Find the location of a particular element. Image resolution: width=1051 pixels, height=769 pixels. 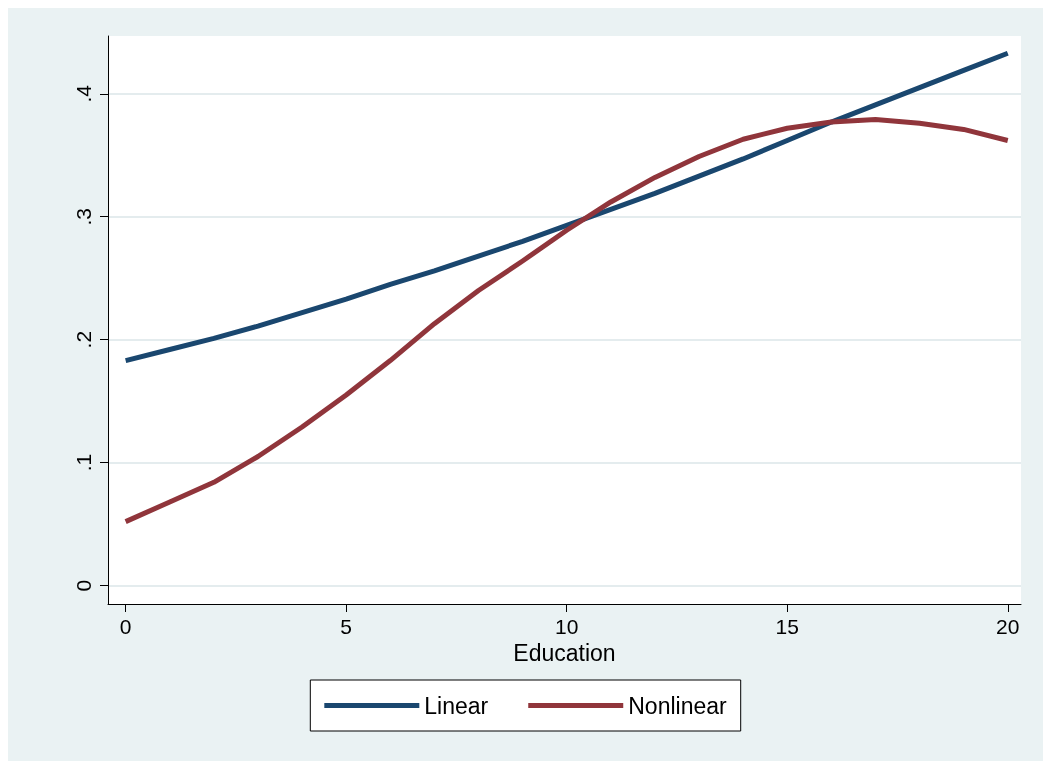

legend-label: Linear is located at coordinates (456, 705).